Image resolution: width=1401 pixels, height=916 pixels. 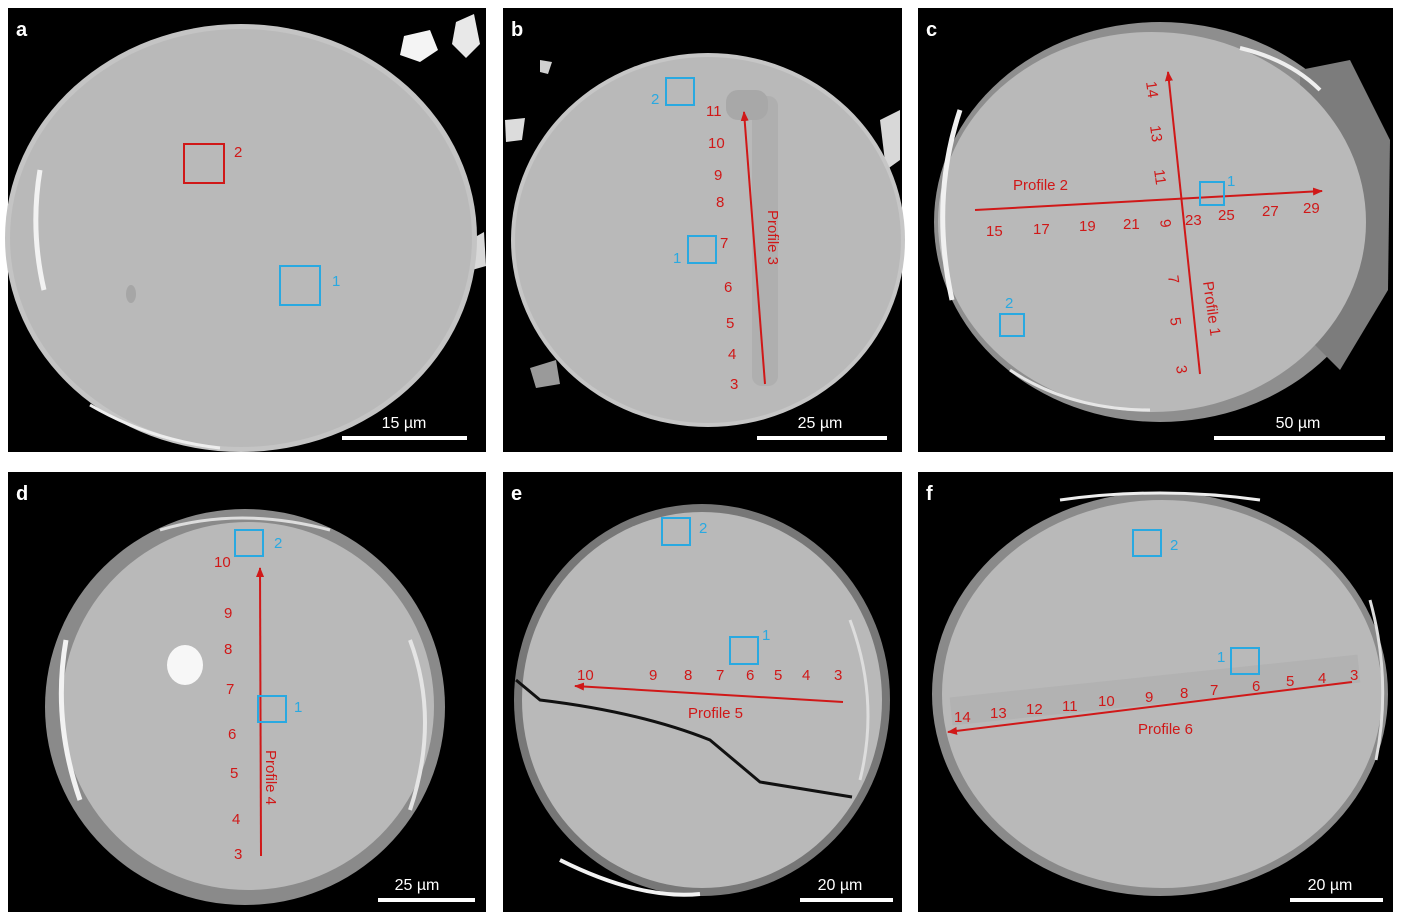 What do you see at coordinates (270, 777) in the screenshot?
I see `profile-4-label: Profile 4` at bounding box center [270, 777].